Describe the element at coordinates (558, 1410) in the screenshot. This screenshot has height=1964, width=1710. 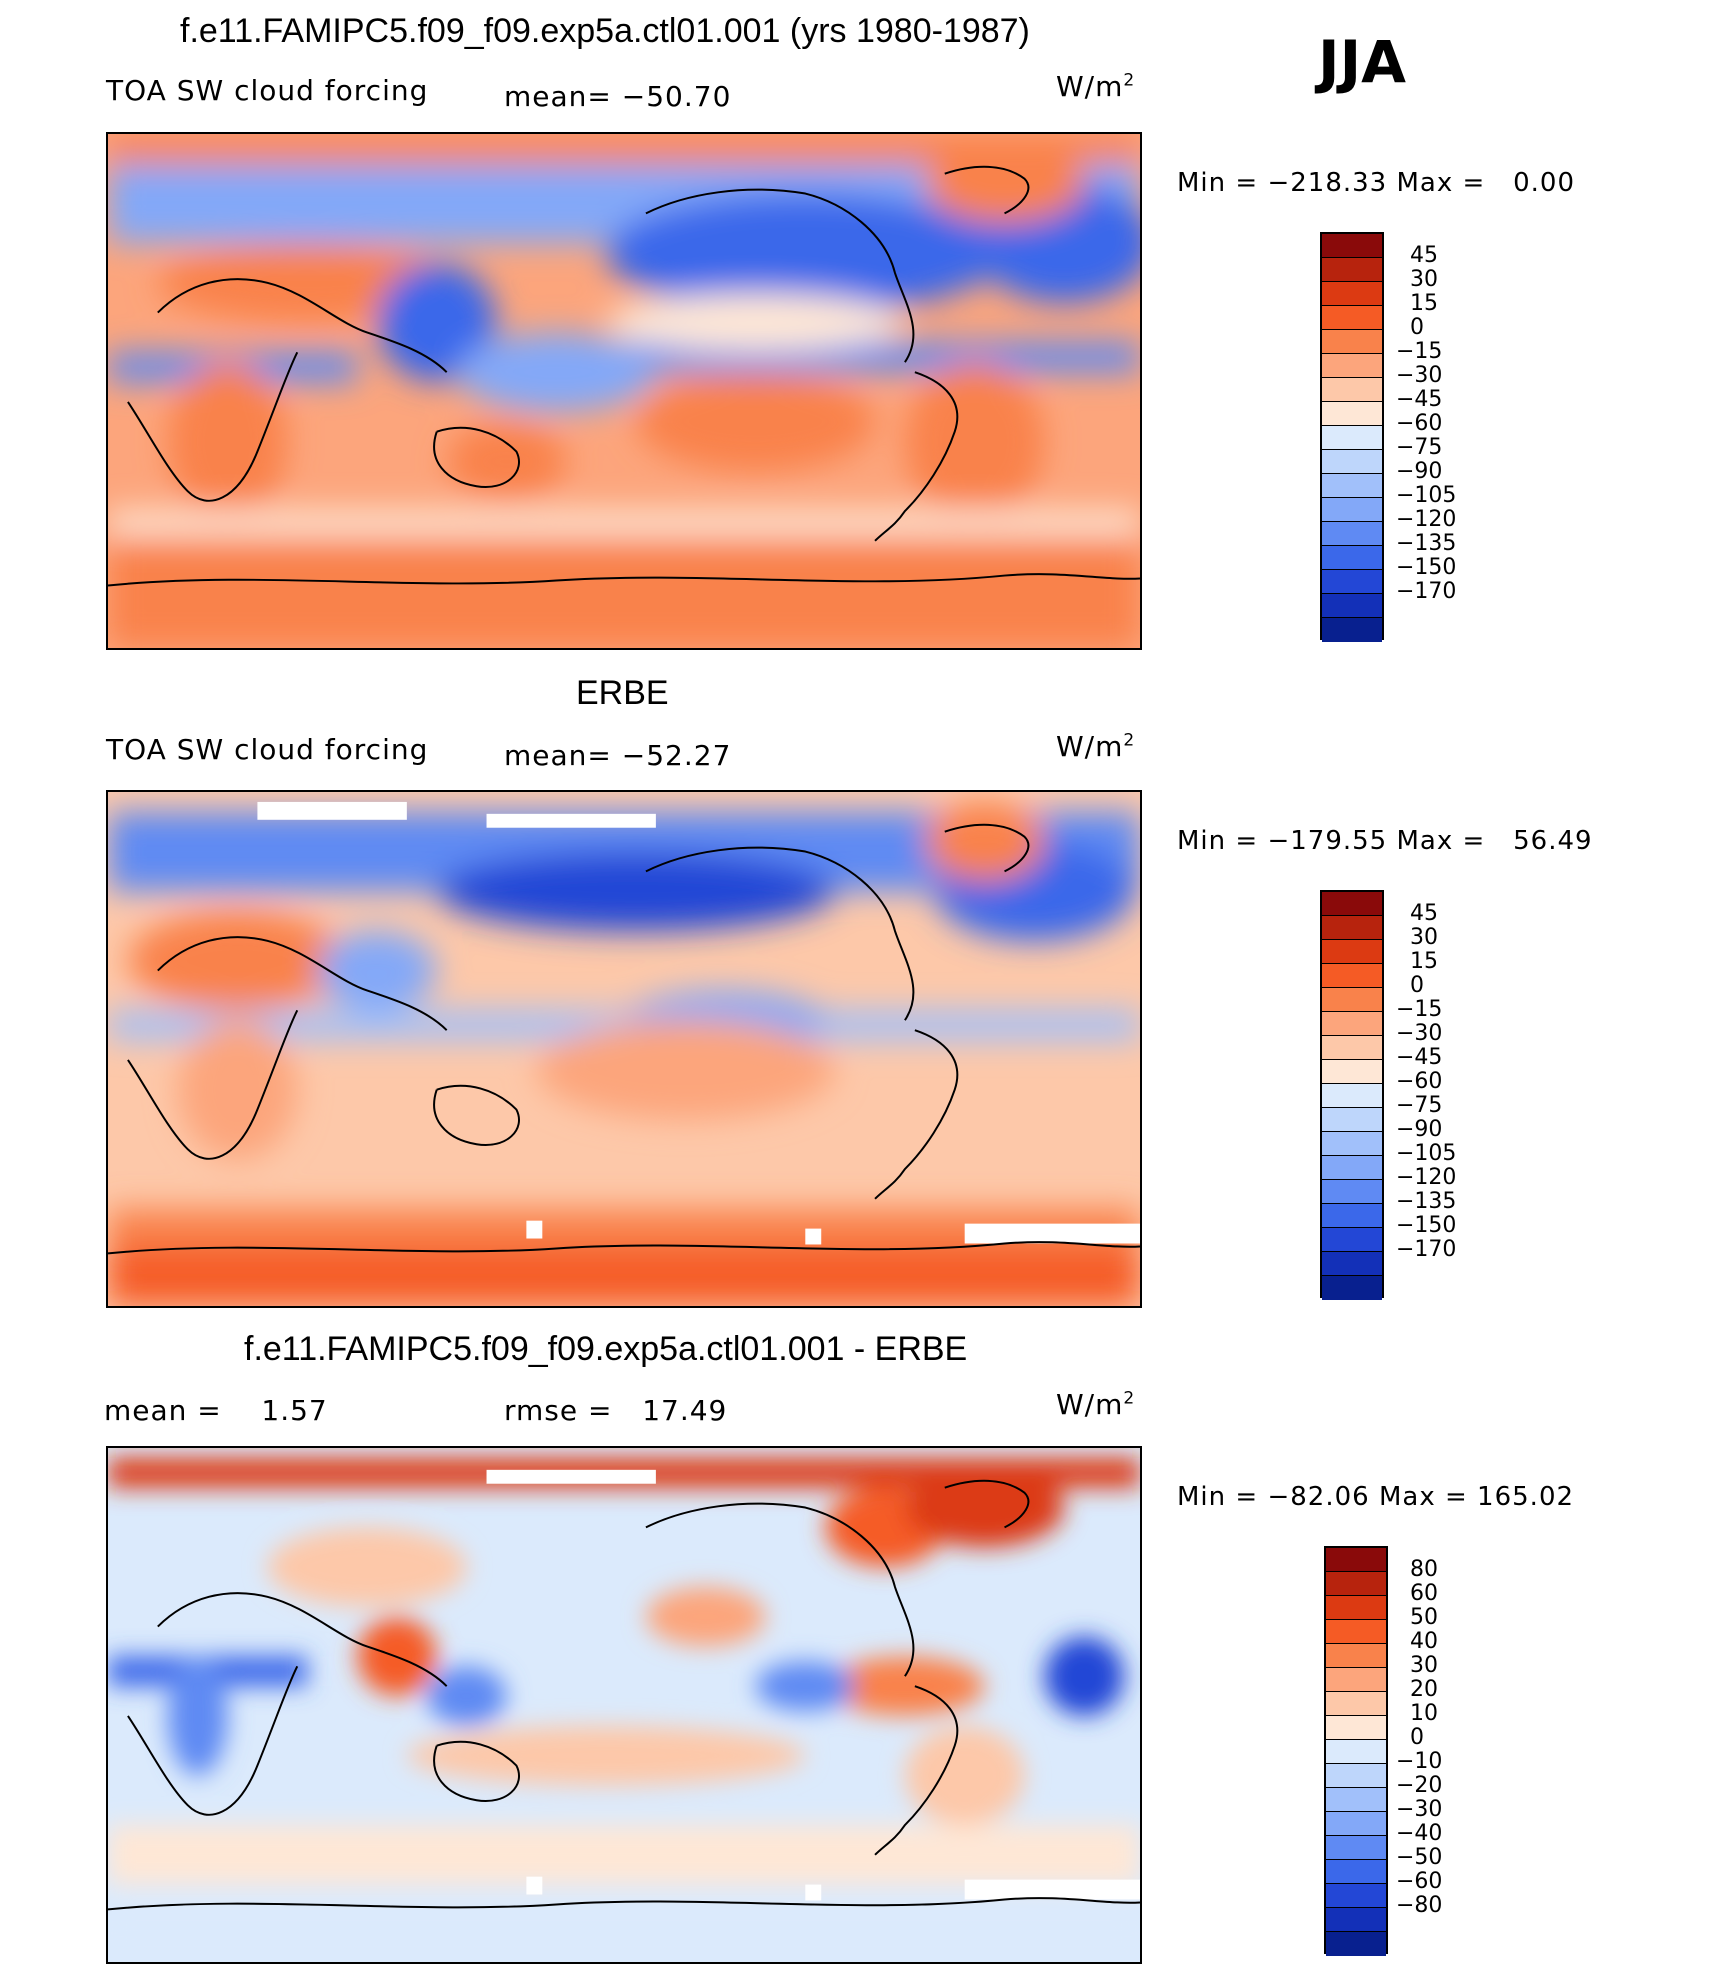
I see `panel-3-rmse-label: rmse =` at that location.